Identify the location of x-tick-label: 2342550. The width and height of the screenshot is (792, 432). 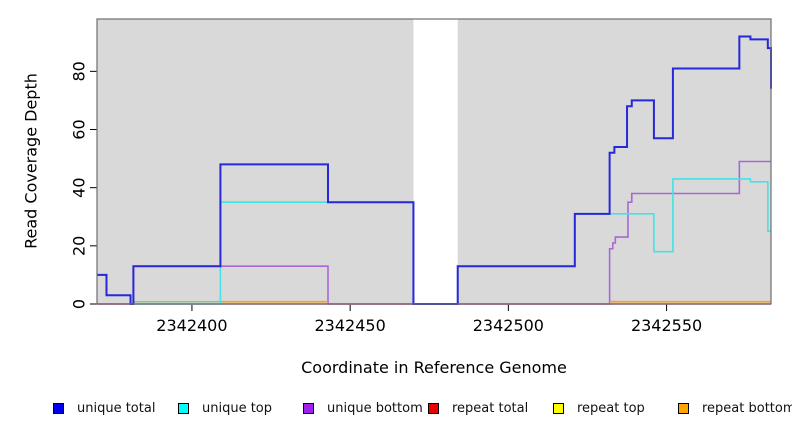
(666, 325).